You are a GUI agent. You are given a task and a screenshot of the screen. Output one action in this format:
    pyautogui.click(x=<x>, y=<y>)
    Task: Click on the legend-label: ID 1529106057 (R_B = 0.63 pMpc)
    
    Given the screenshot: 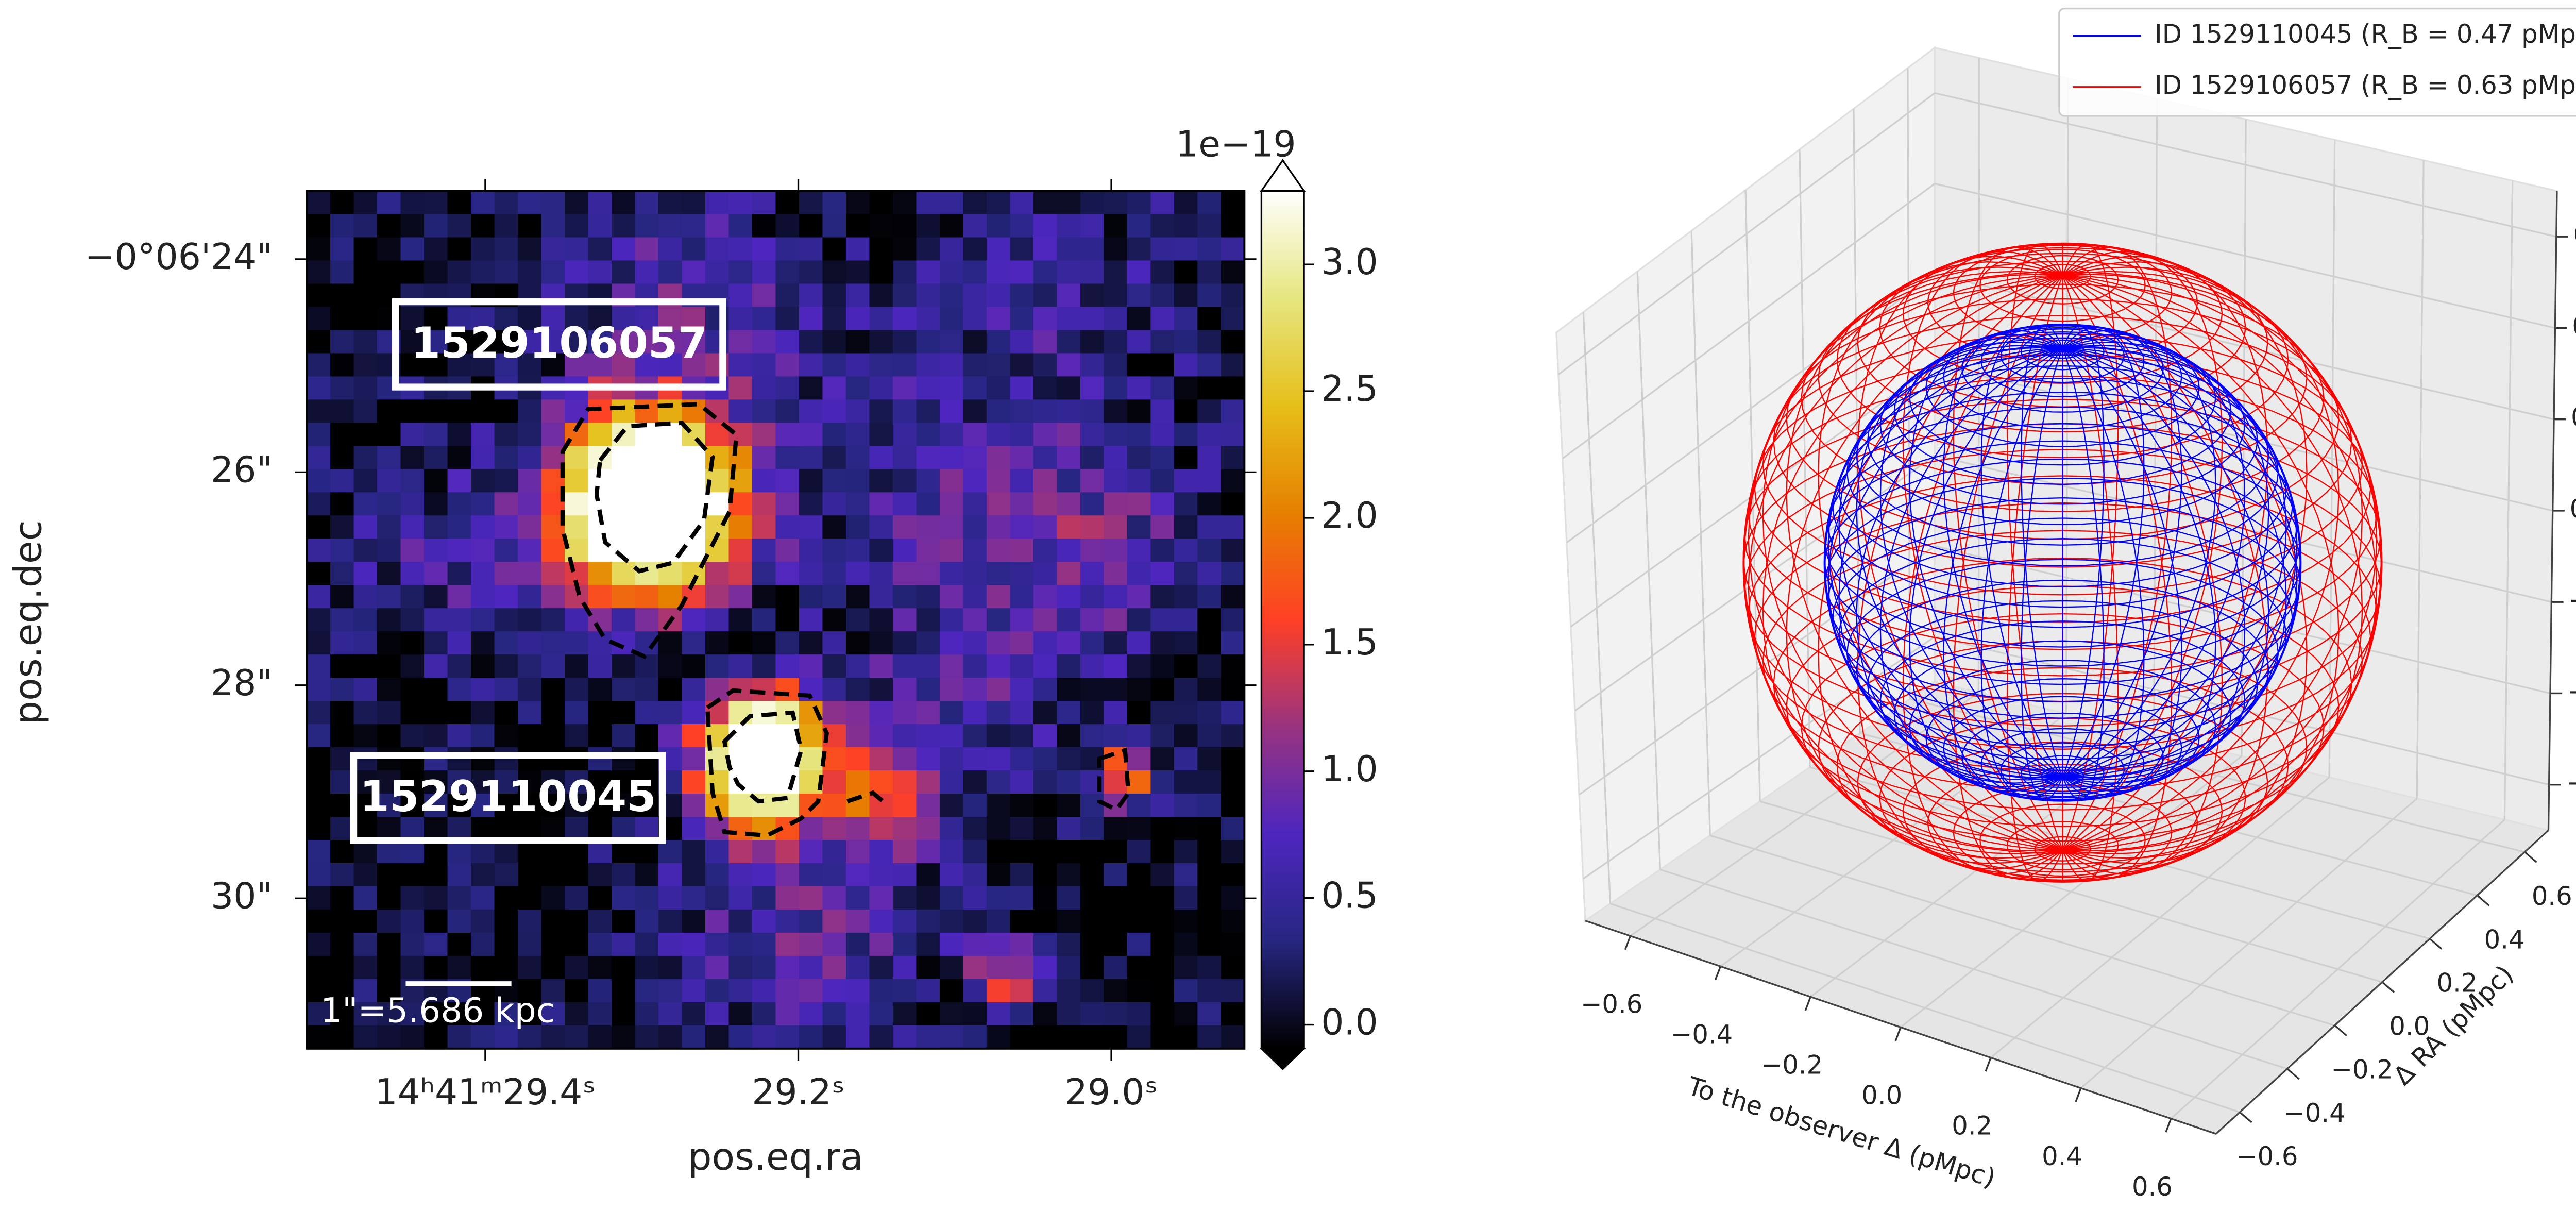 What is the action you would take?
    pyautogui.click(x=2365, y=85)
    